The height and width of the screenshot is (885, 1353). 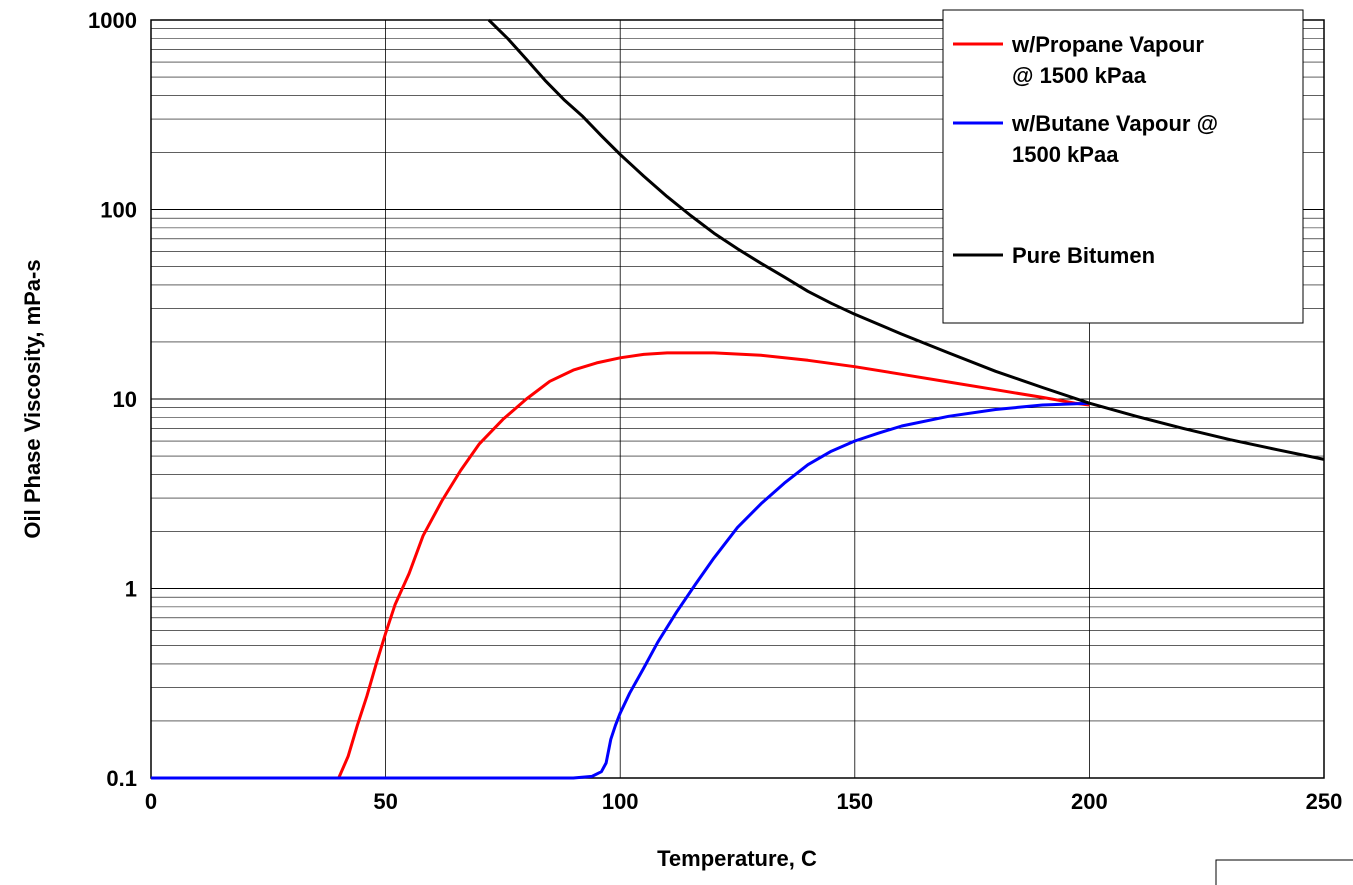 I want to click on y-tick-label: 1000, so click(x=112, y=20).